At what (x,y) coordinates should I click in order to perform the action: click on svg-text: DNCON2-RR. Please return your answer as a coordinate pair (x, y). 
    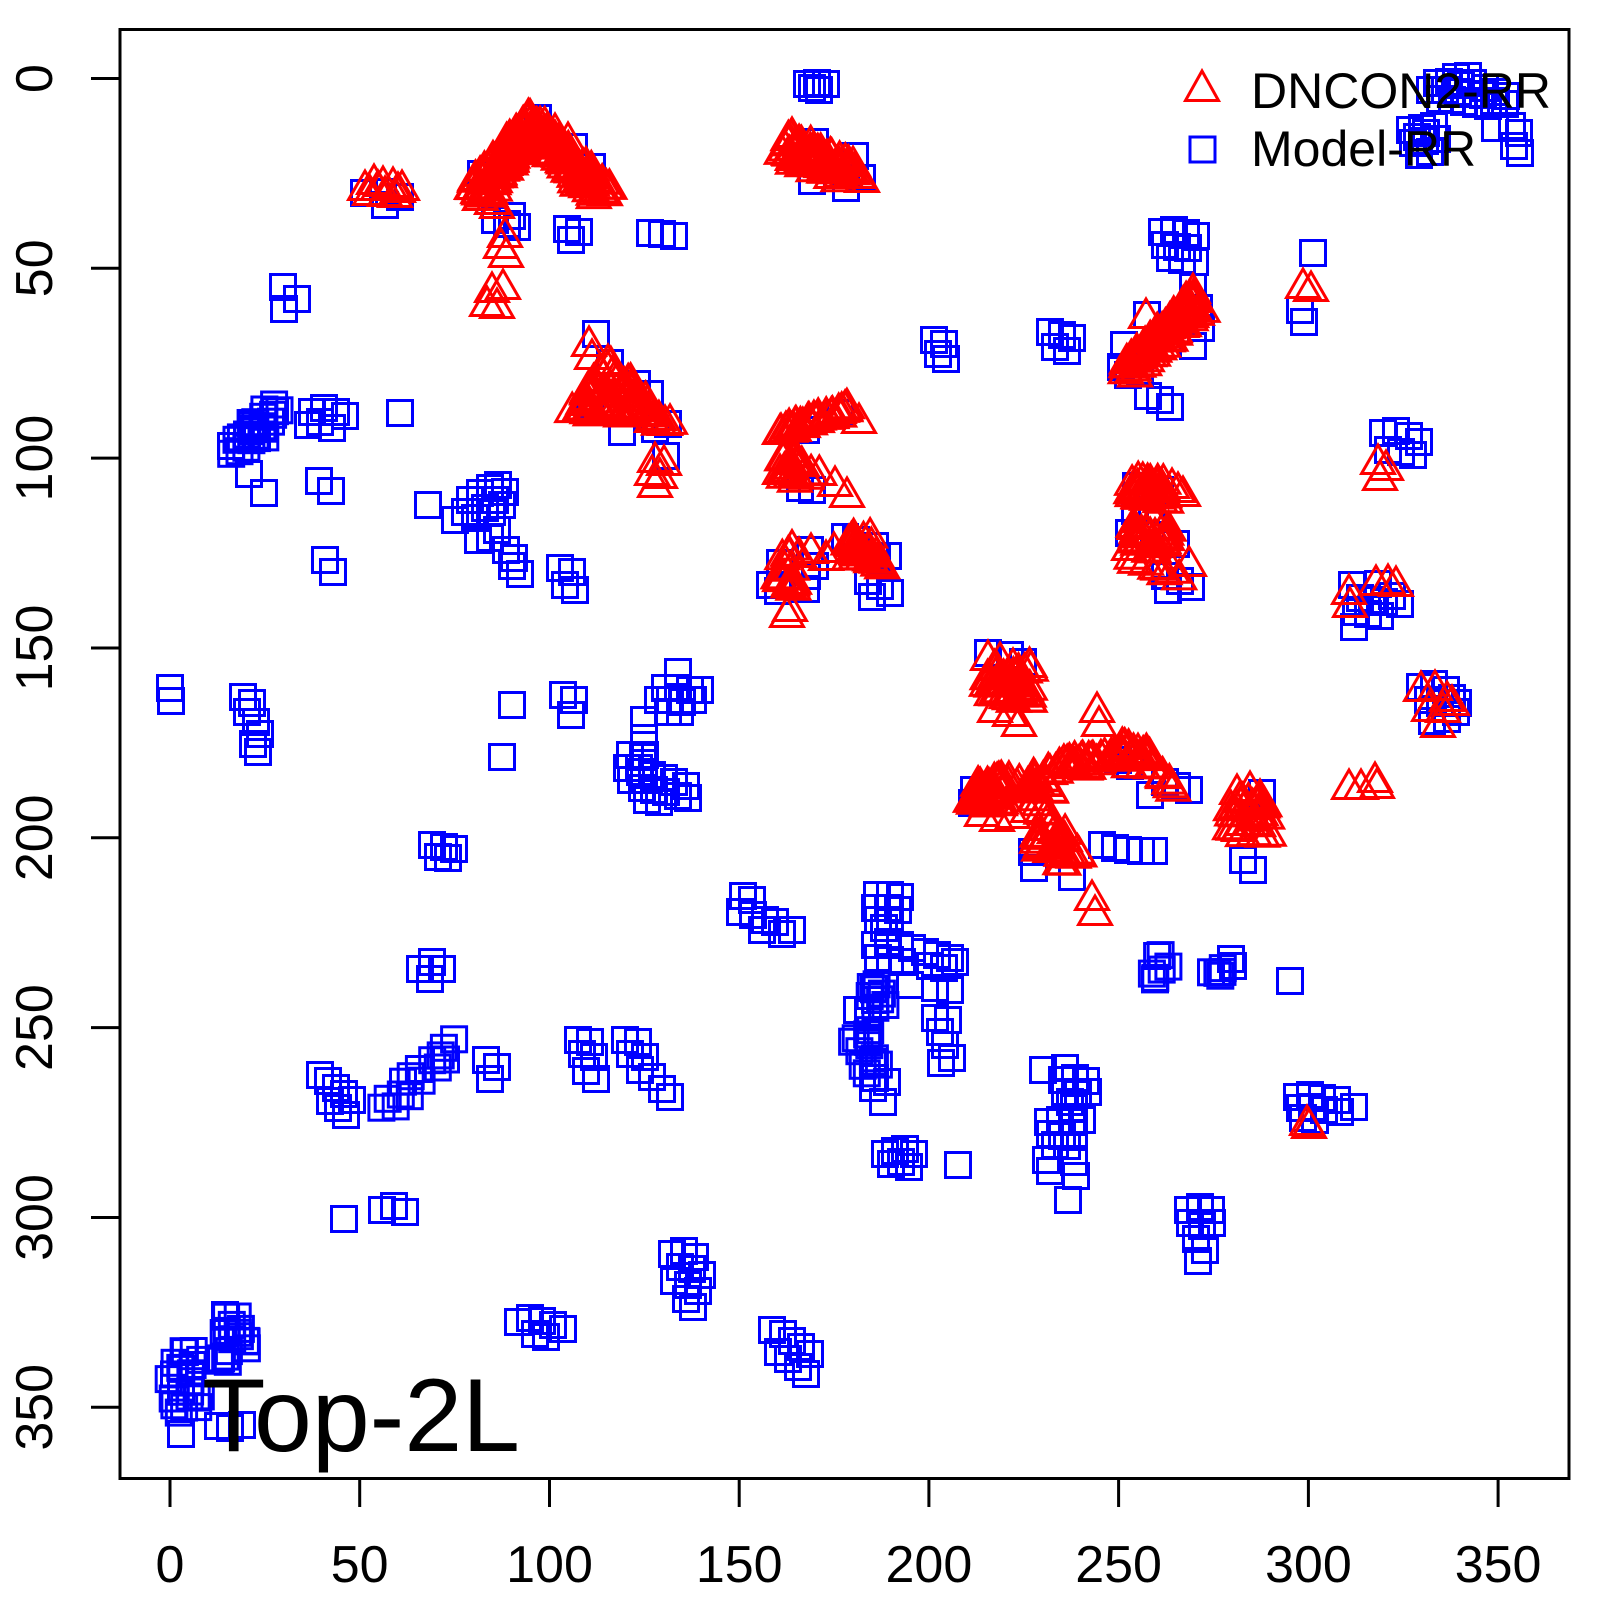
    Looking at the image, I should click on (1401, 91).